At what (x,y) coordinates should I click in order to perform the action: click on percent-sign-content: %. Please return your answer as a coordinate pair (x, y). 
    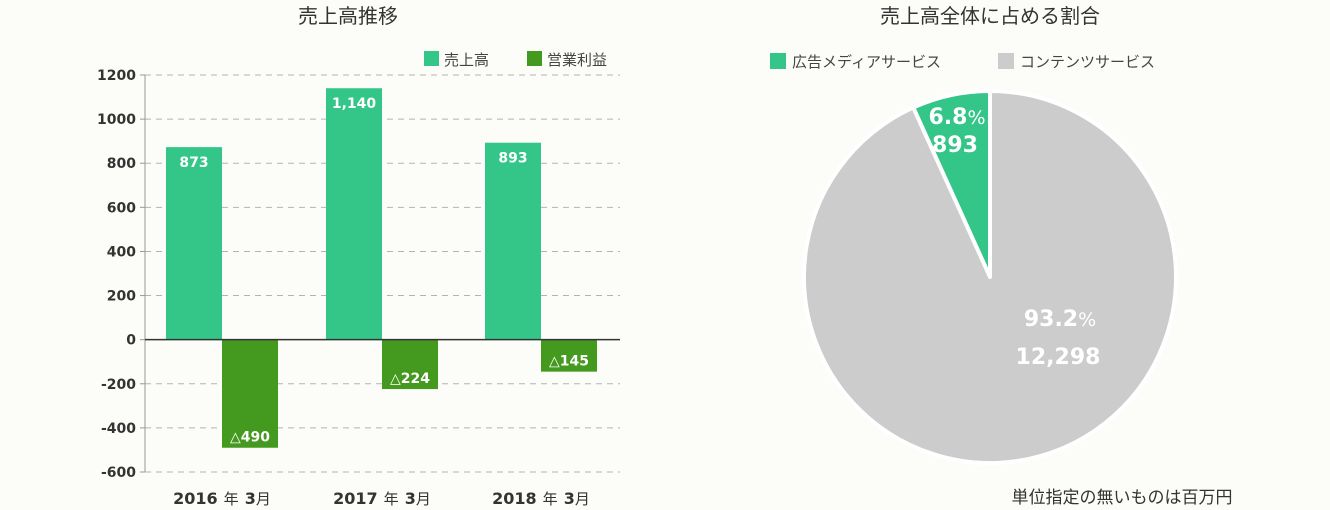
    Looking at the image, I should click on (1087, 320).